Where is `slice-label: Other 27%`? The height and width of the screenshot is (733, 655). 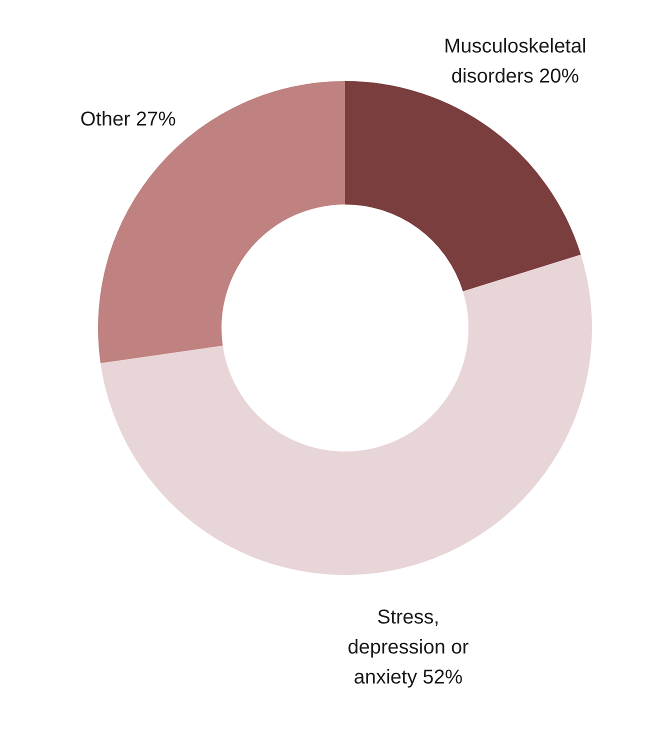 slice-label: Other 27% is located at coordinates (128, 119).